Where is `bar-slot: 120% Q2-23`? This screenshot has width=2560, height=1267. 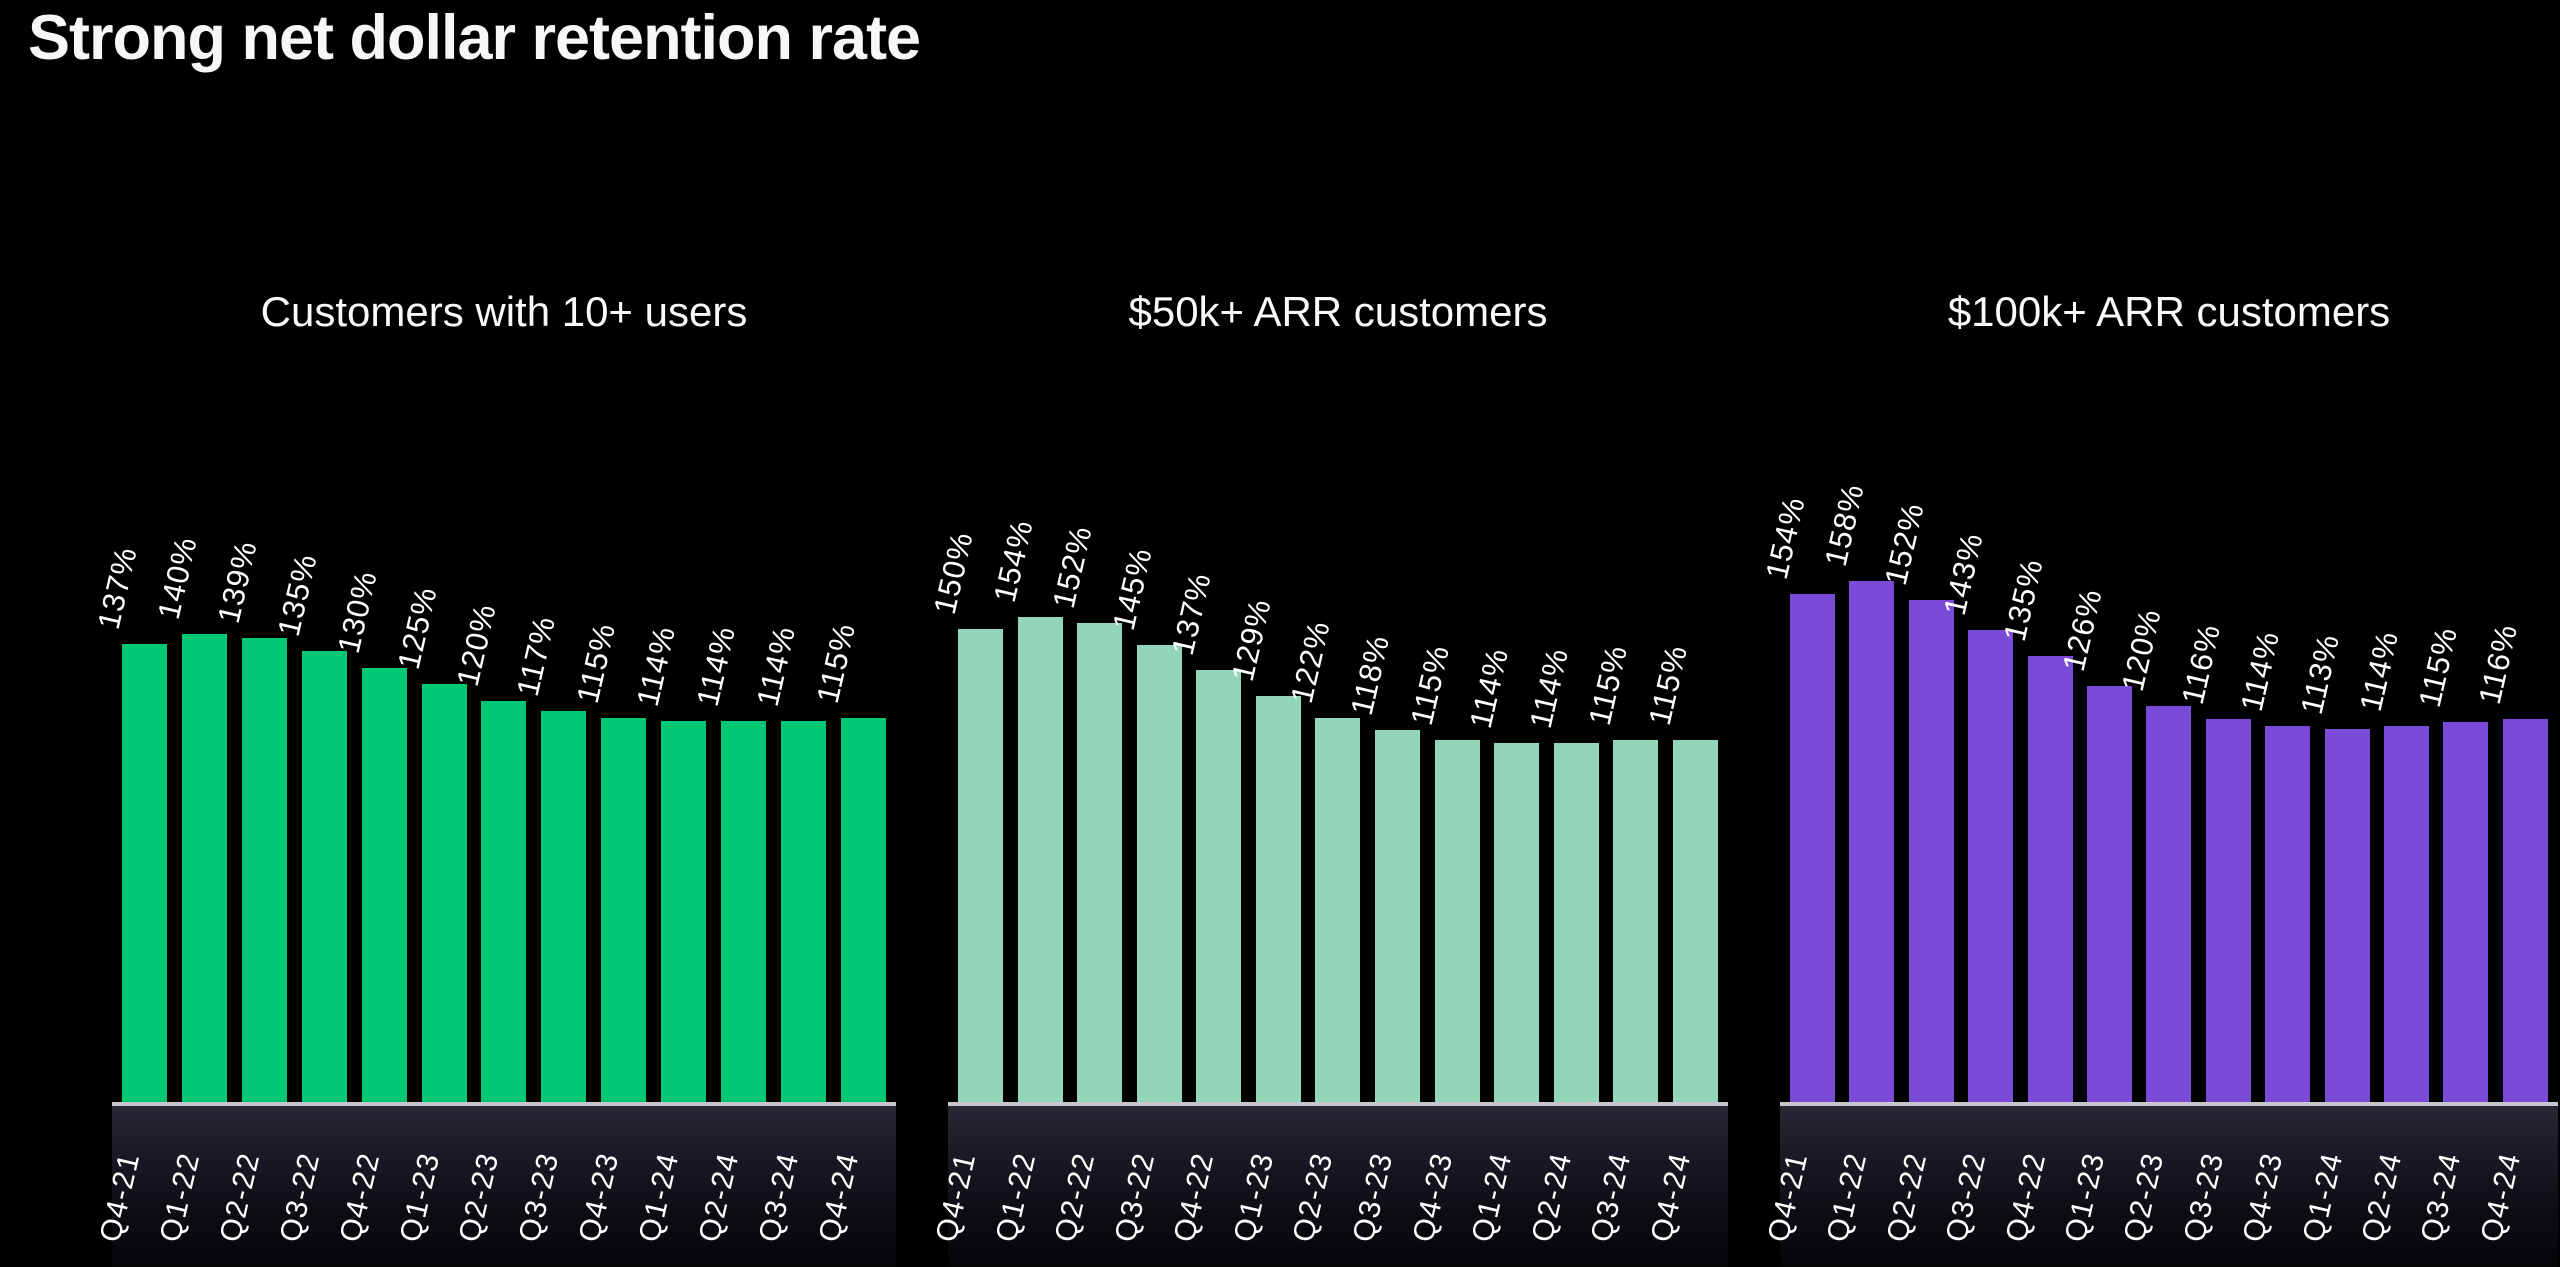
bar-slot: 120% Q2-23 is located at coordinates (2153, 925).